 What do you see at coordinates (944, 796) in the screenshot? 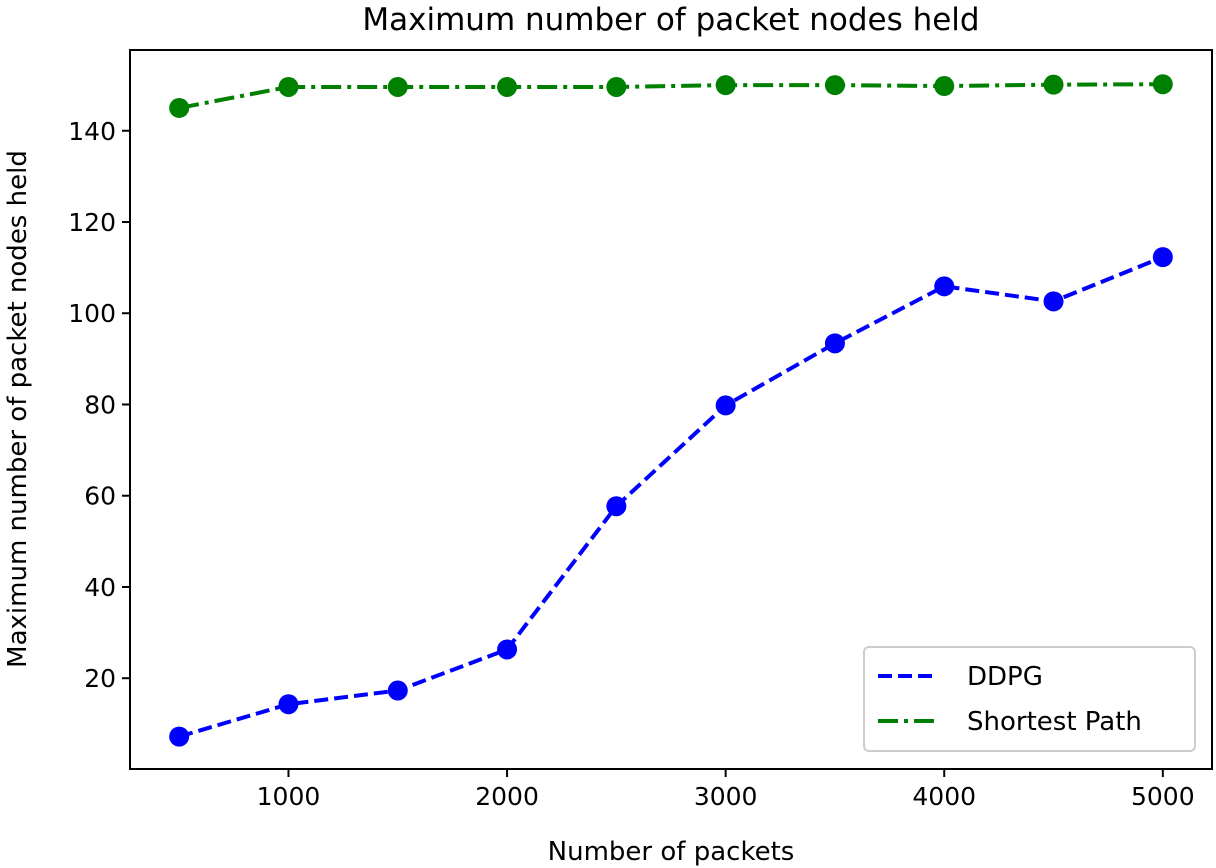
I see `x-tick-label: 4000` at bounding box center [944, 796].